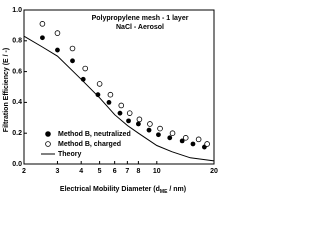 This screenshot has width=320, height=240. Describe the element at coordinates (58, 171) in the screenshot. I see `x-tick-label: 3` at that location.